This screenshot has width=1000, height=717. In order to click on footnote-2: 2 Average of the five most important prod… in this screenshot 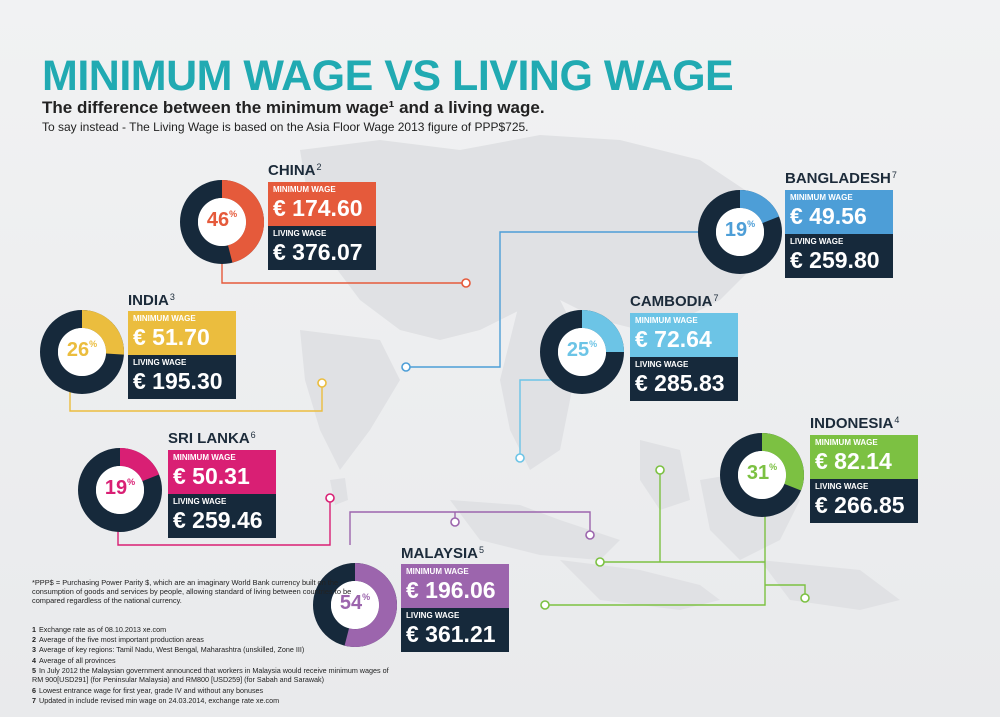, I will do `click(118, 639)`.